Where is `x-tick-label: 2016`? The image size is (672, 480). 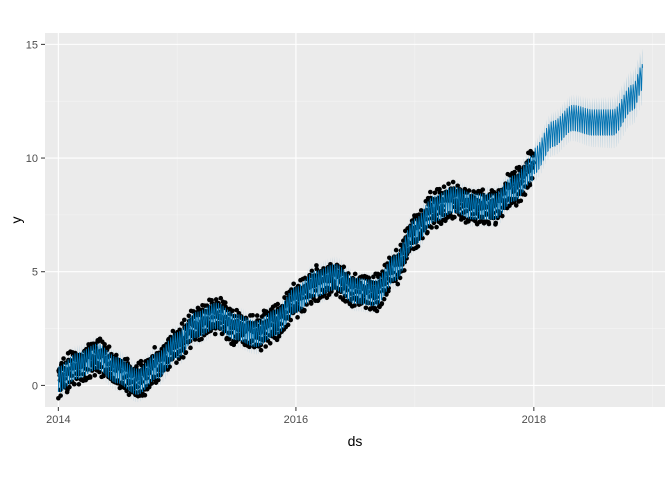
x-tick-label: 2016 is located at coordinates (296, 420).